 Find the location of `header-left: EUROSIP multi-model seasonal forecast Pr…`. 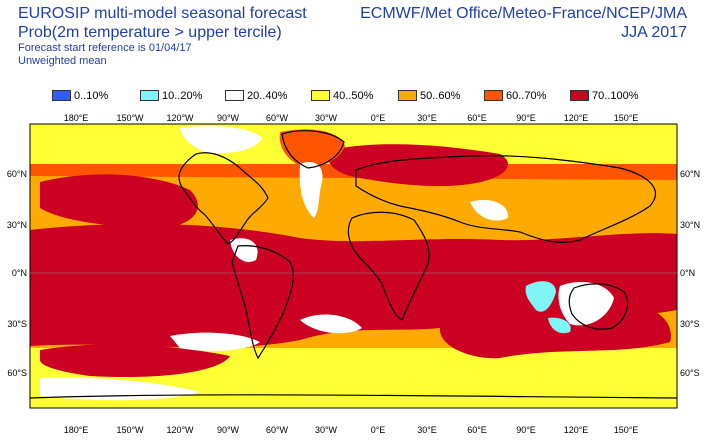

header-left: EUROSIP multi-model seasonal forecast Pr… is located at coordinates (162, 36).